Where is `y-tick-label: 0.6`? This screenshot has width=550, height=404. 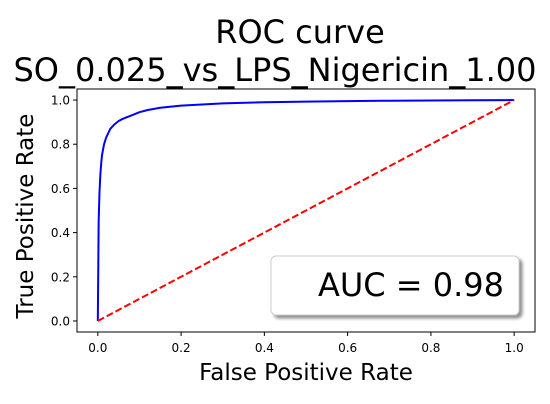
y-tick-label: 0.6 is located at coordinates (60, 189).